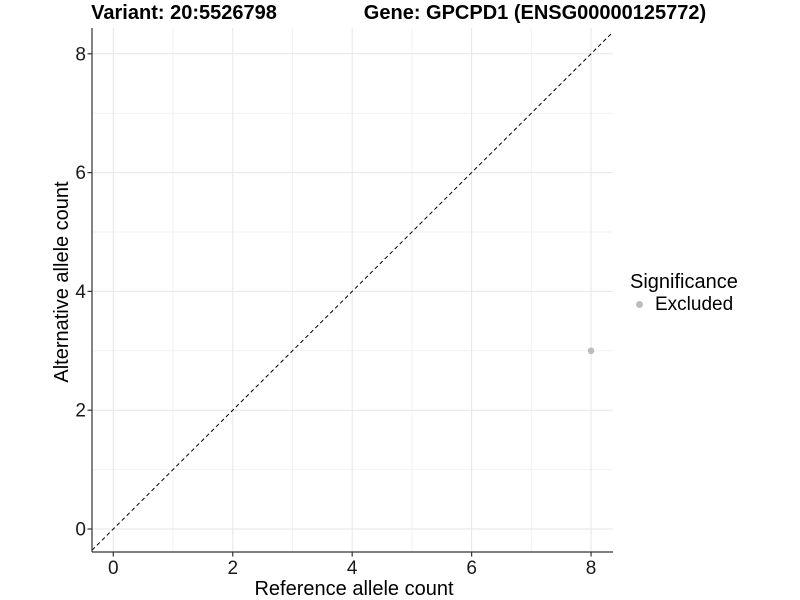 The image size is (800, 600). What do you see at coordinates (639, 304) in the screenshot?
I see `legend-point-icon` at bounding box center [639, 304].